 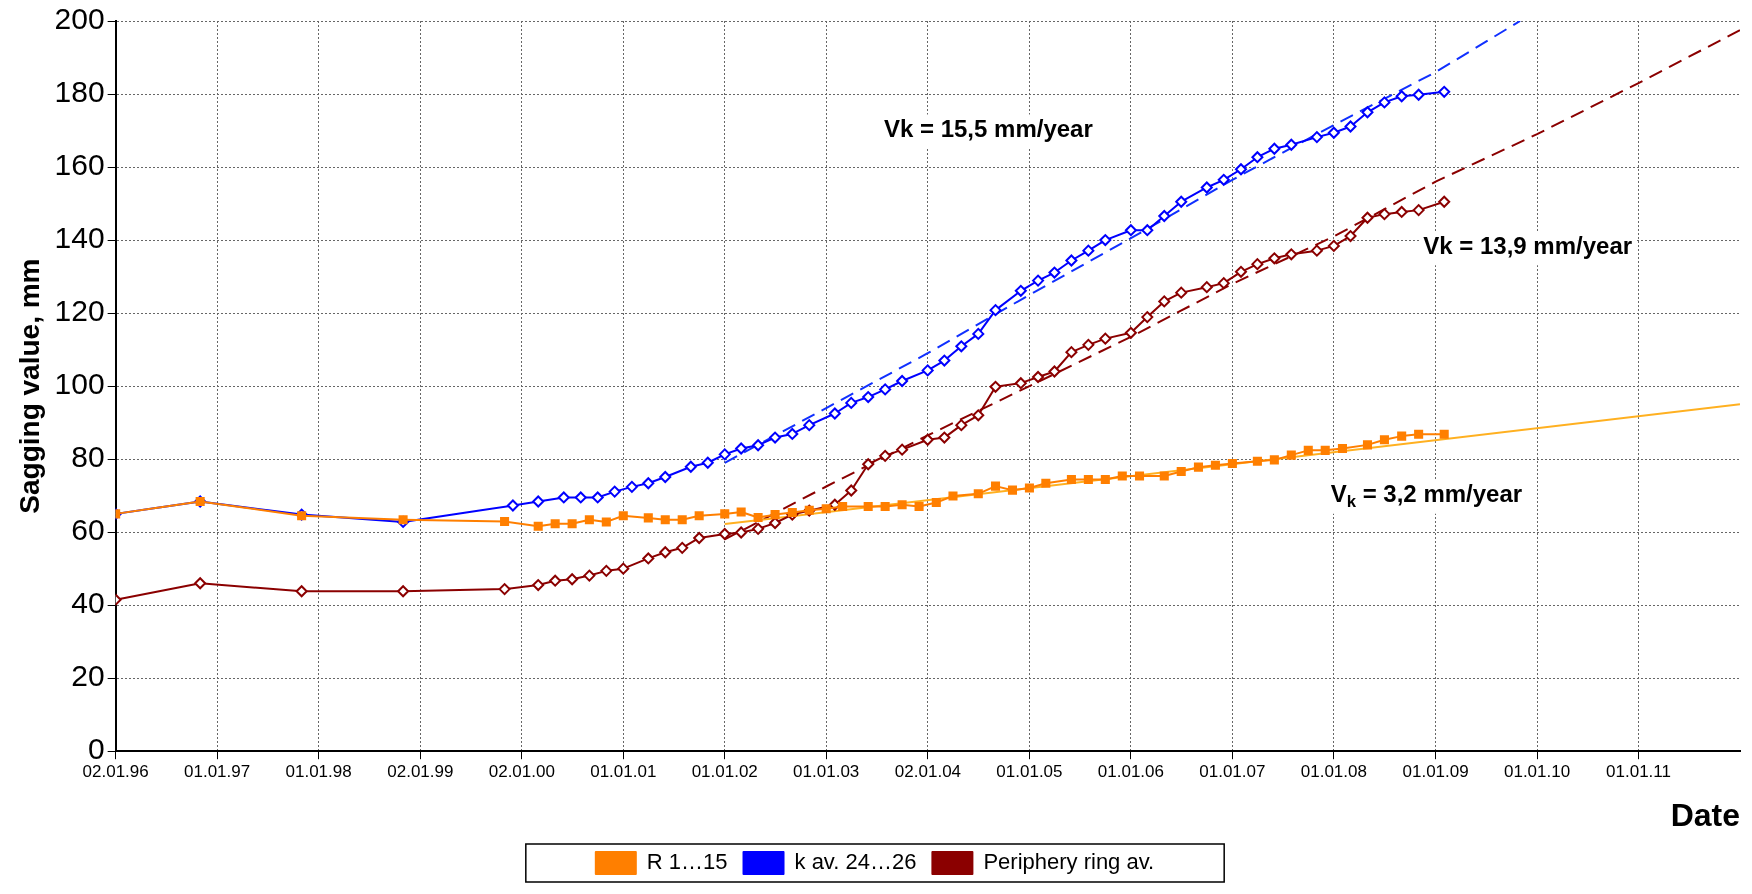 What do you see at coordinates (79, 311) in the screenshot?
I see `y-tick-label: 120` at bounding box center [79, 311].